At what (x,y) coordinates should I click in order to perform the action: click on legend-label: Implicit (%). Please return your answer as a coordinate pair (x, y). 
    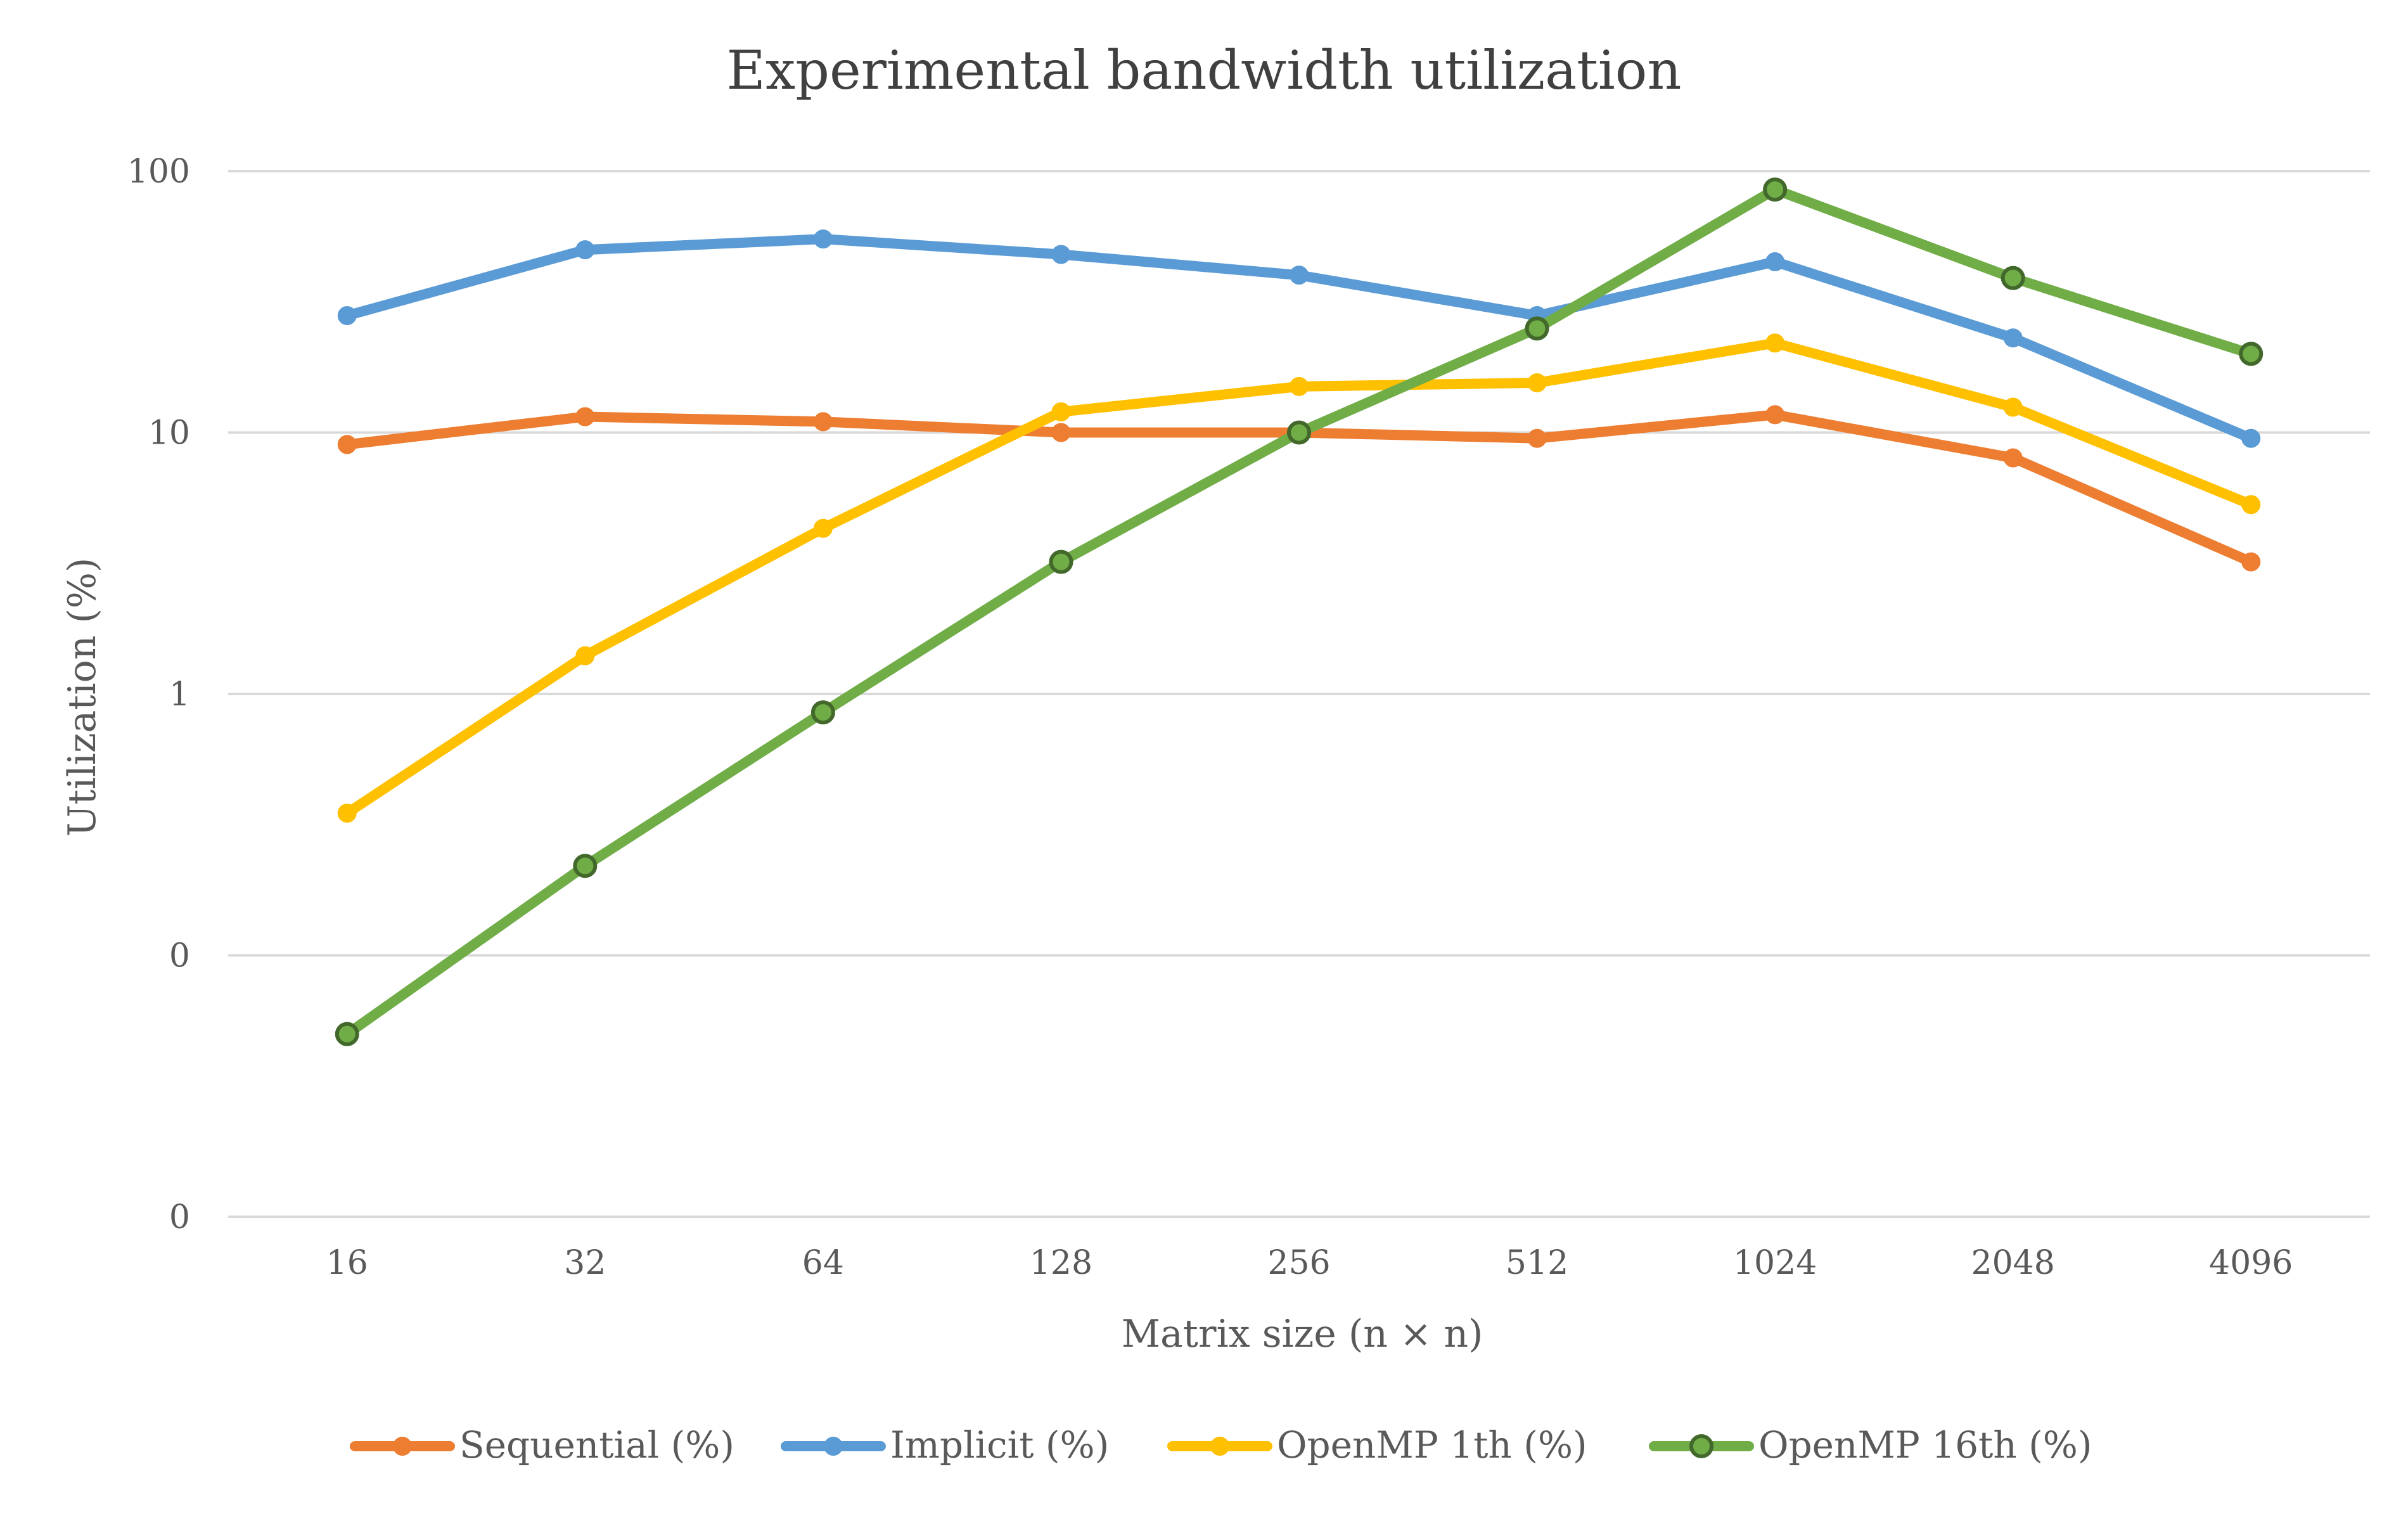
    Looking at the image, I should click on (999, 1445).